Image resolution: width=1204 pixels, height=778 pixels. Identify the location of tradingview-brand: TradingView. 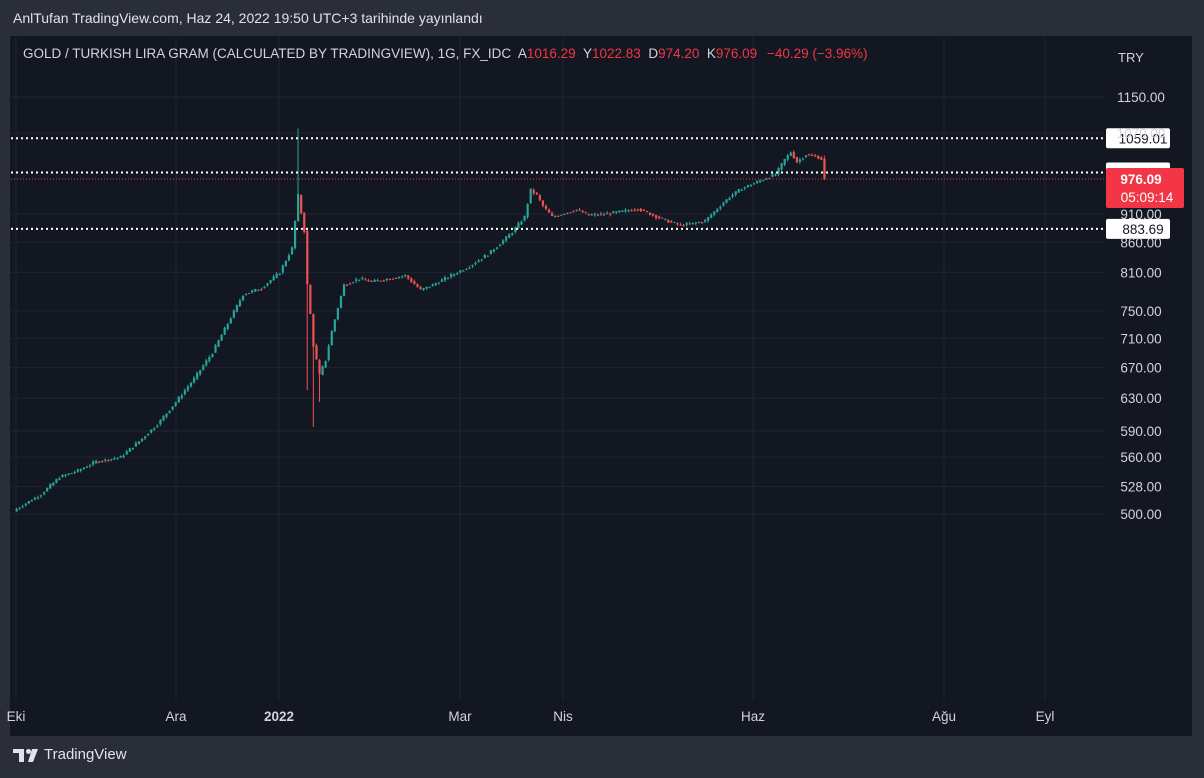
(70, 754).